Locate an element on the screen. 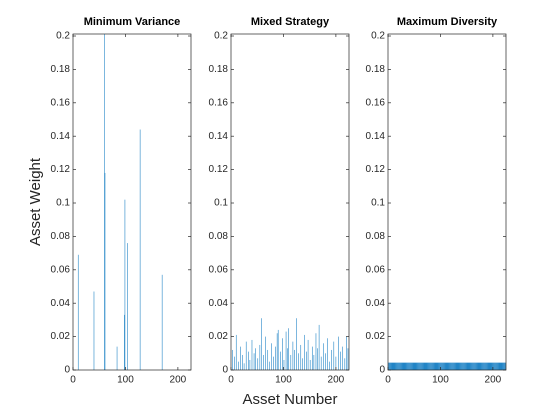 The image size is (560, 420). chart-title: Minimum Variance is located at coordinates (132, 22).